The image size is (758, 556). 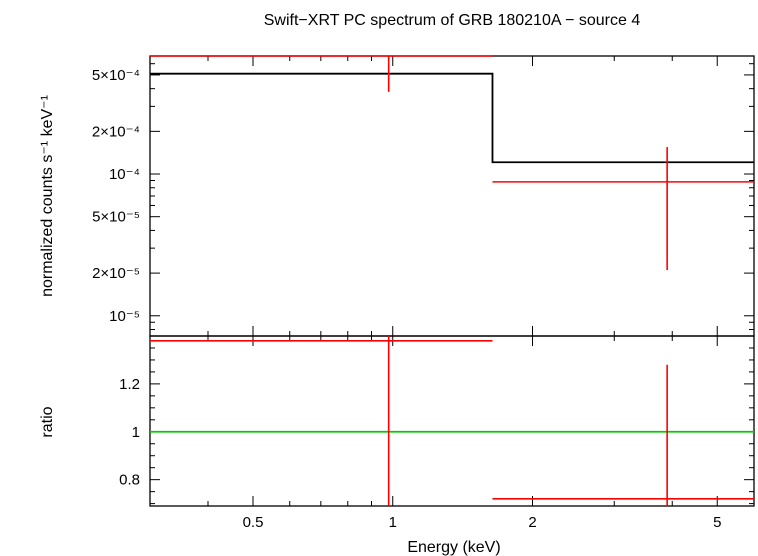 What do you see at coordinates (453, 547) in the screenshot?
I see `x-axis-label: Energy (keV)` at bounding box center [453, 547].